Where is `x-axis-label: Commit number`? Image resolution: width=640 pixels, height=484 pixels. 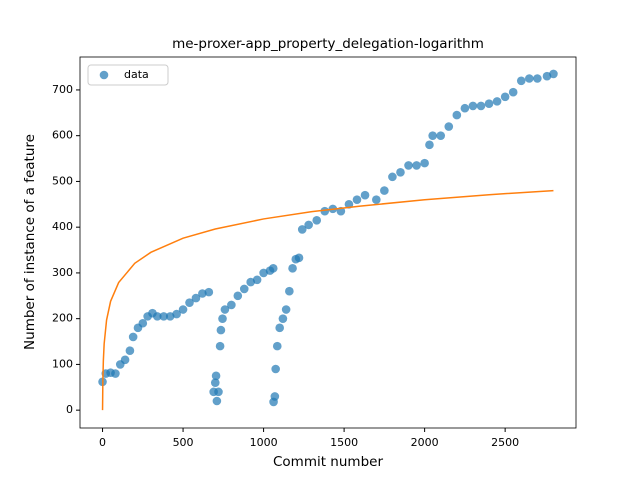 x-axis-label: Commit number is located at coordinates (328, 462).